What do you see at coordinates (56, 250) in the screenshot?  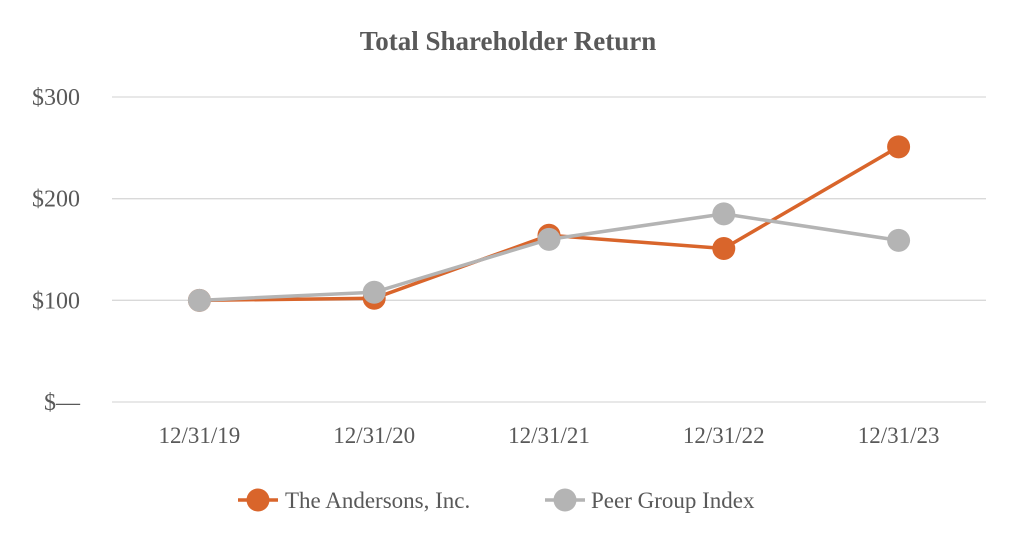 I see `y-axis-ticks: $— $100 $200 $300` at bounding box center [56, 250].